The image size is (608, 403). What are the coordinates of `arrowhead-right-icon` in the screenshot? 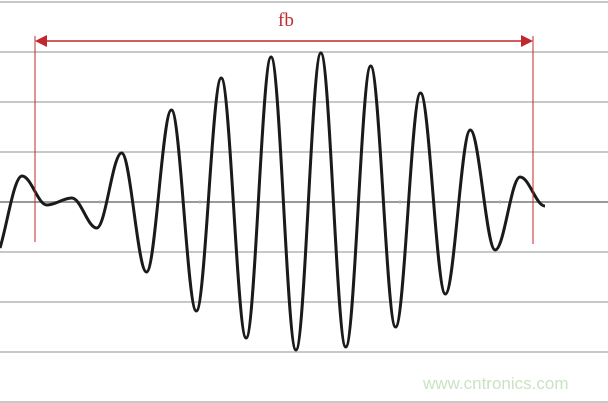 It's located at (527, 41).